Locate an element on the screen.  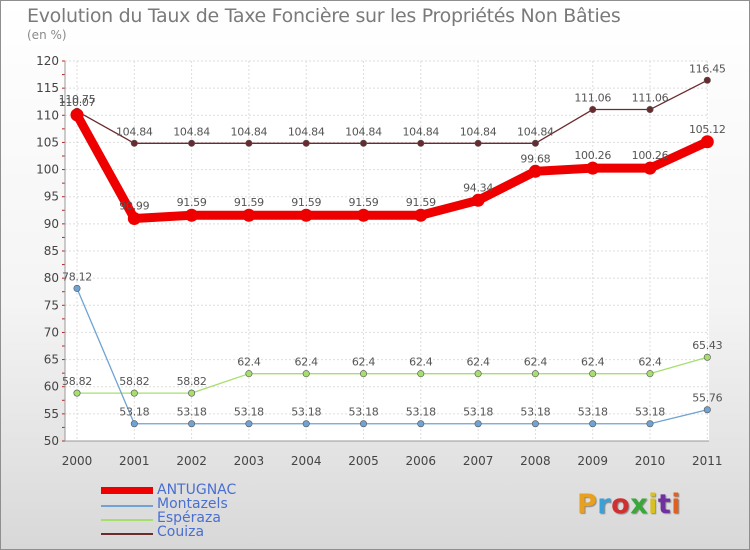
y-tick-label: 65 is located at coordinates (51, 360).